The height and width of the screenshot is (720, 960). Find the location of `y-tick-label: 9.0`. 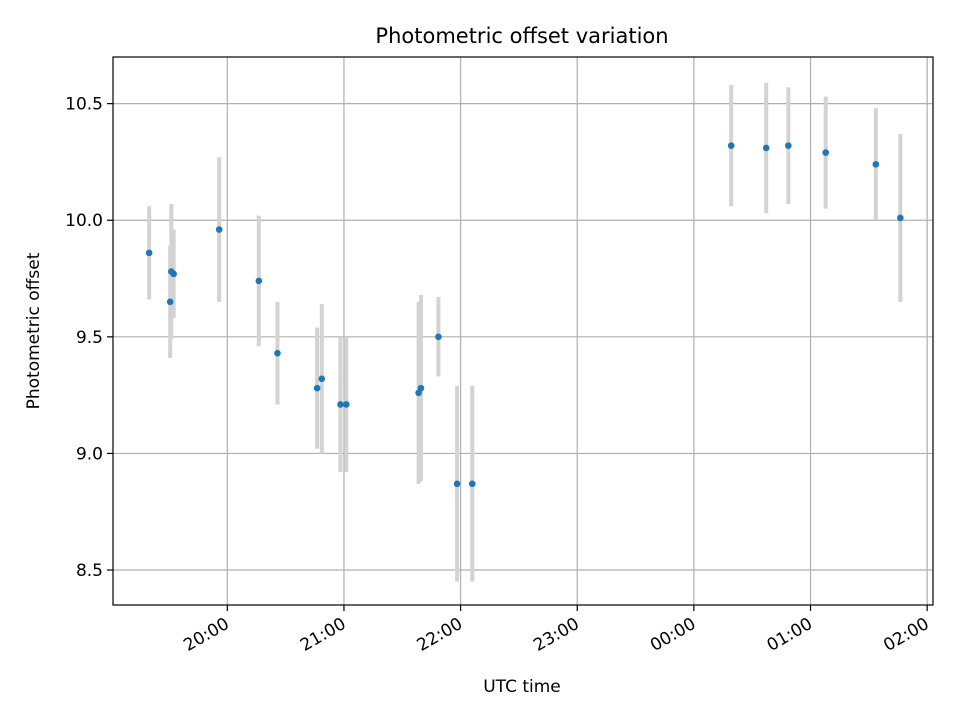

y-tick-label: 9.0 is located at coordinates (89, 454).